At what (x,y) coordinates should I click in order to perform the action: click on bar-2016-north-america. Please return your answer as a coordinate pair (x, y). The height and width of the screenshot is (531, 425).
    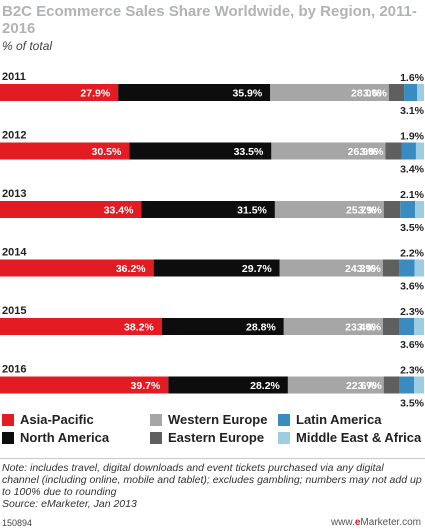
    Looking at the image, I should click on (228, 385).